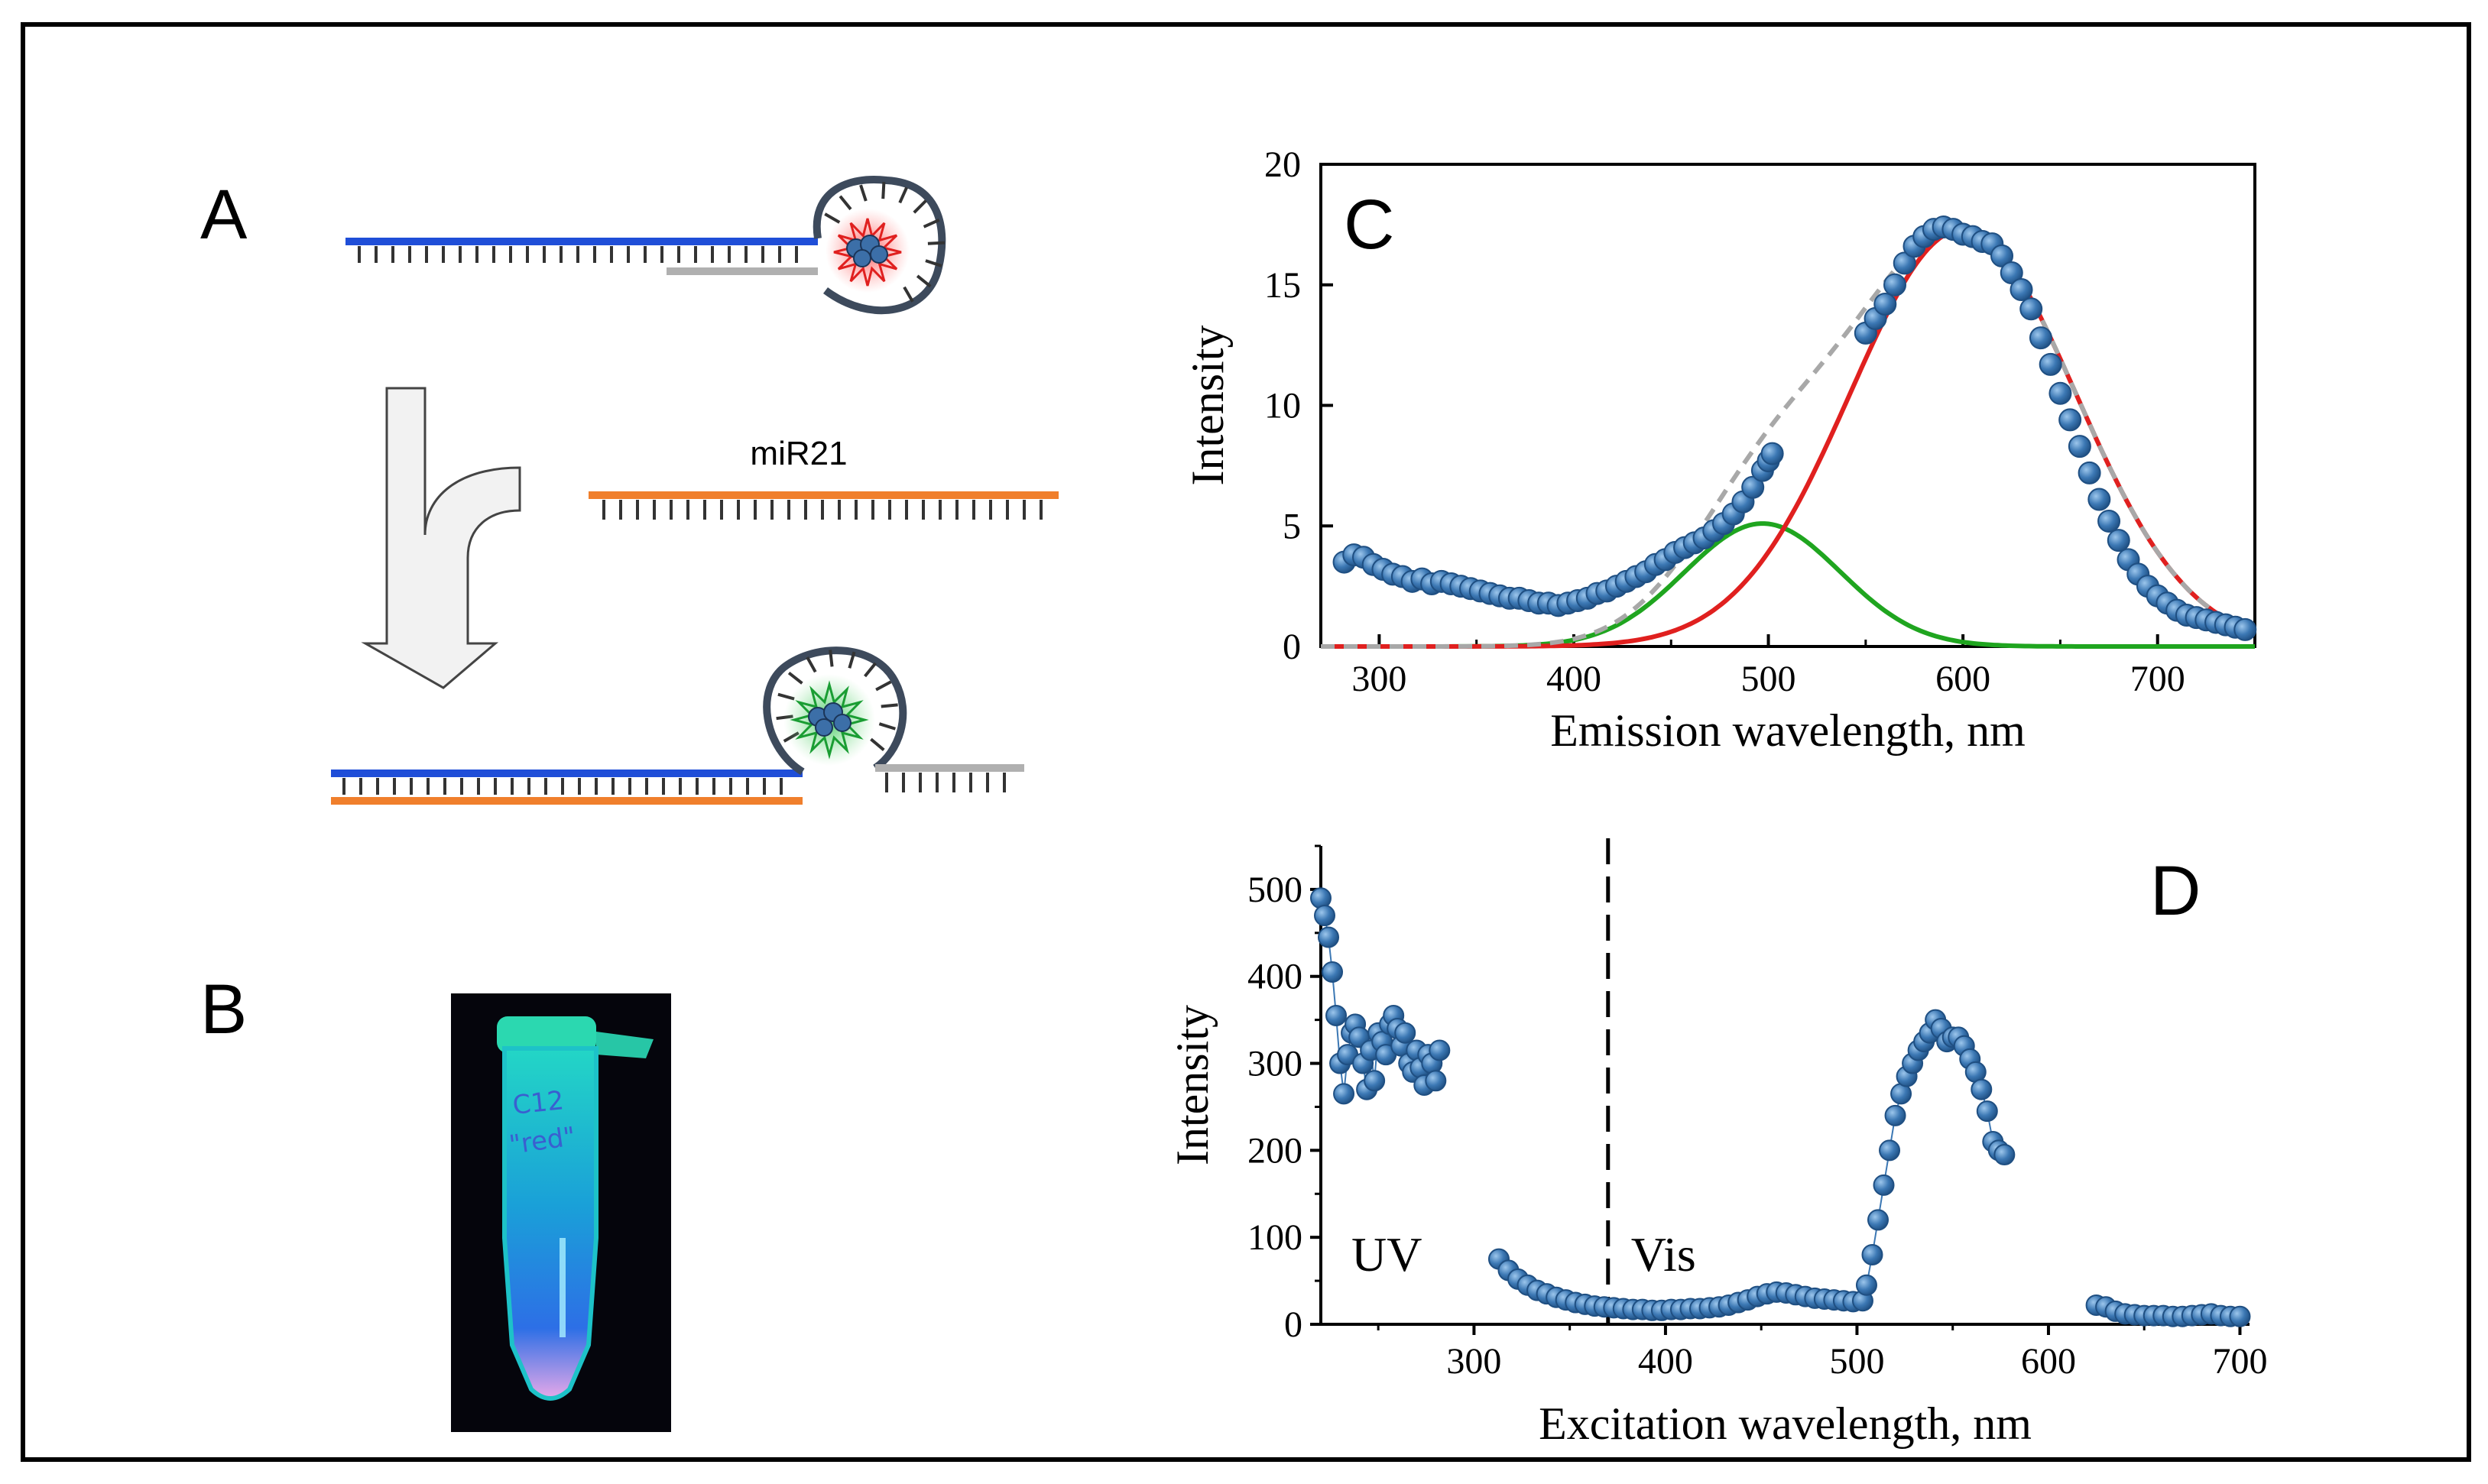 The width and height of the screenshot is (2488, 1484). I want to click on mir21-label: miR21, so click(798, 454).